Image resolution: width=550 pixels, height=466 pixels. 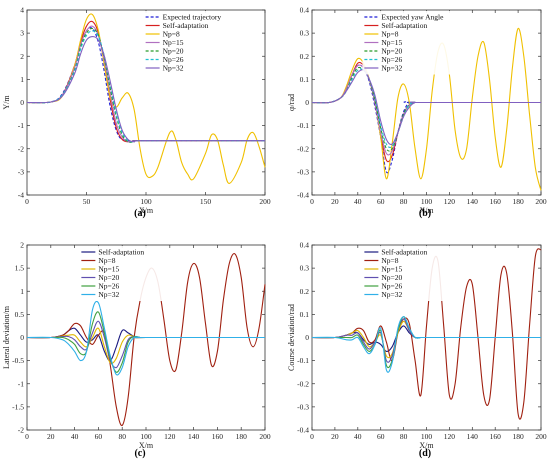 I want to click on x-tick-label: 150, so click(x=206, y=201).